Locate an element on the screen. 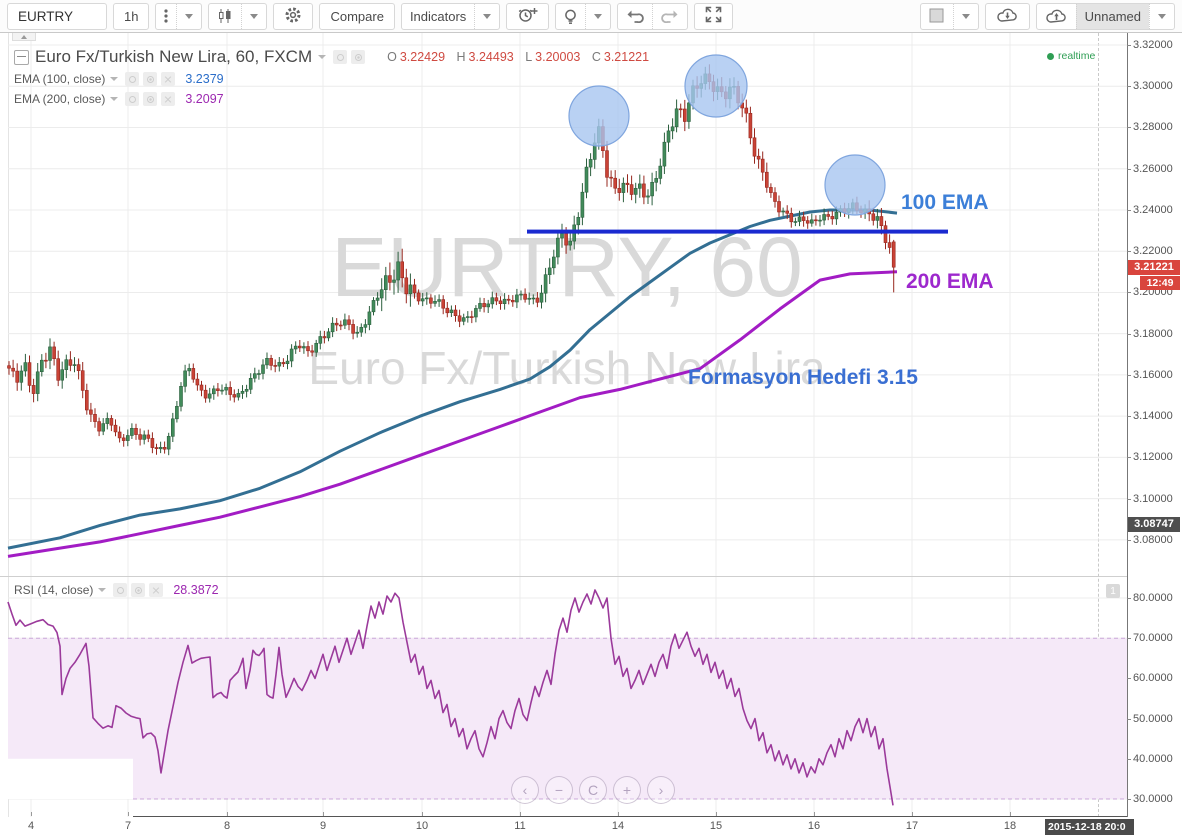 Image resolution: width=1182 pixels, height=838 pixels. ema100-label: EMA (100, close) is located at coordinates (60, 79).